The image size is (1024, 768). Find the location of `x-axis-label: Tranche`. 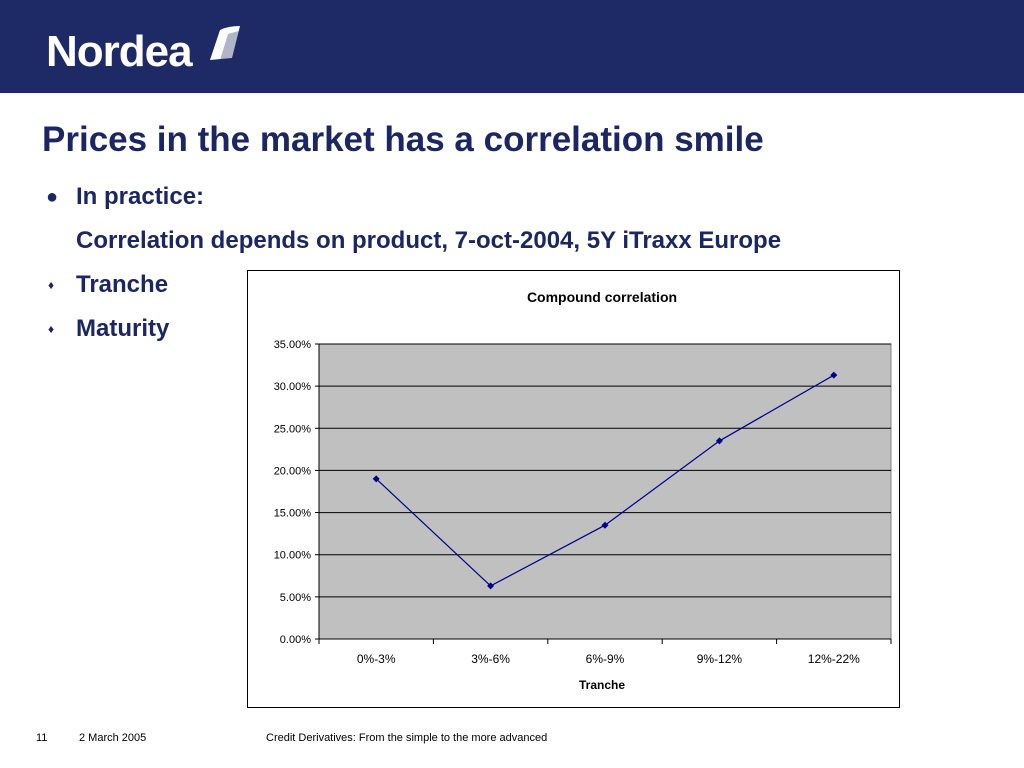

x-axis-label: Tranche is located at coordinates (602, 685).